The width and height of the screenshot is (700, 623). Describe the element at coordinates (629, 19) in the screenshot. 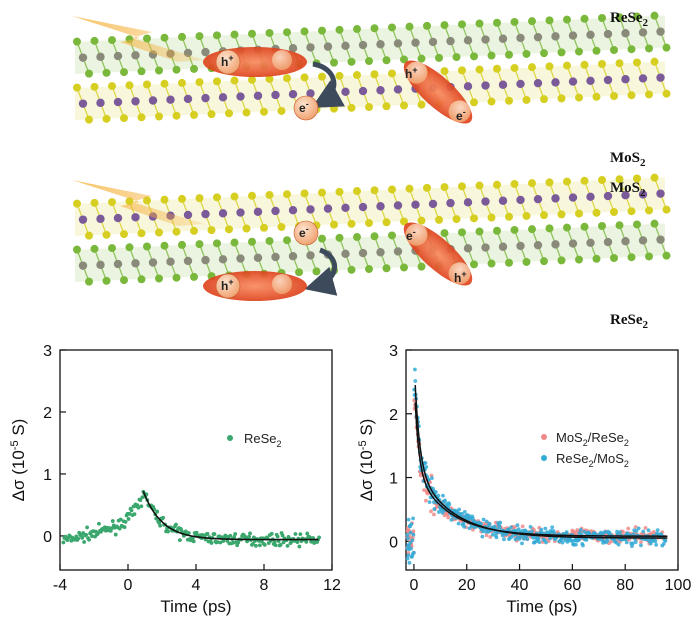

I see `layer-label-rese2-top: ReSe2` at that location.